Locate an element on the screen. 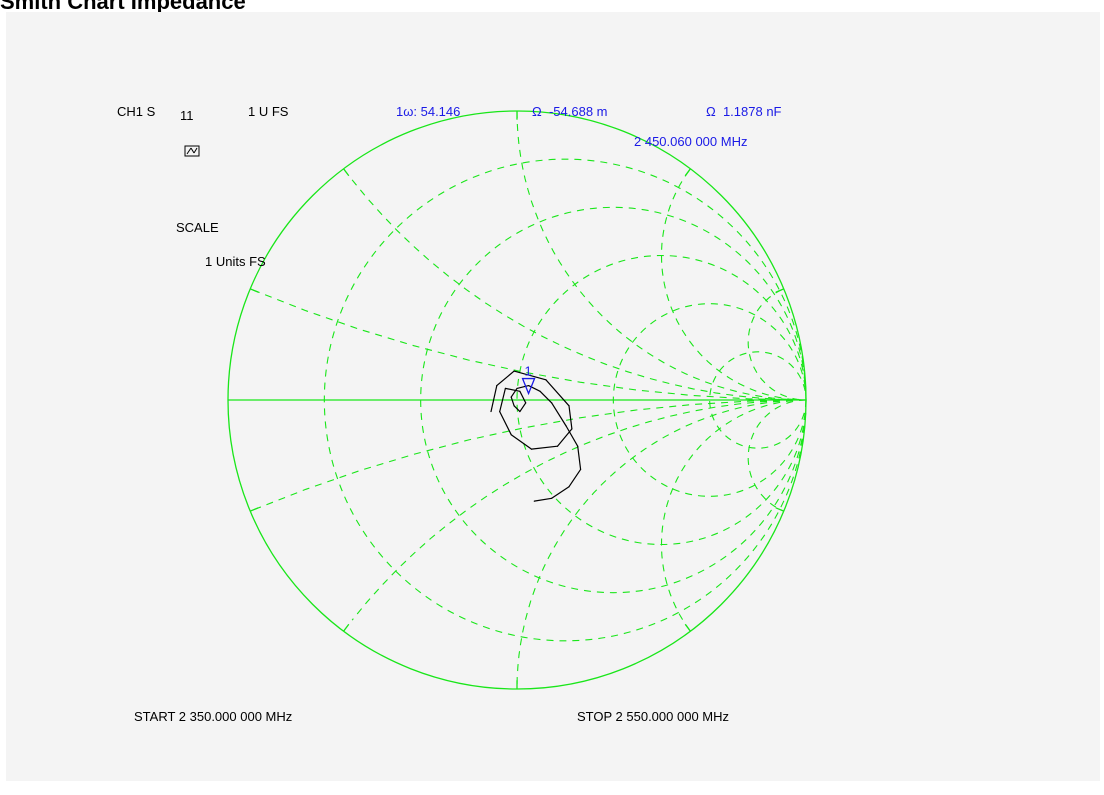  reactance-arc-0.5 is located at coordinates (579, 290).